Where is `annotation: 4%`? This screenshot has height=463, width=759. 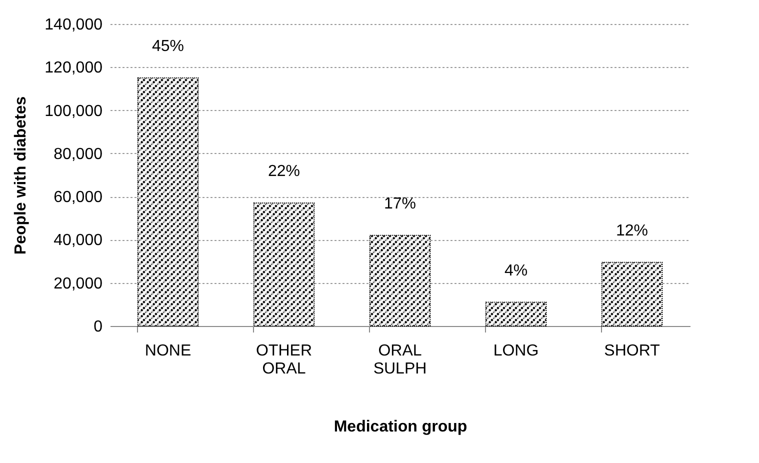
annotation: 4% is located at coordinates (516, 271).